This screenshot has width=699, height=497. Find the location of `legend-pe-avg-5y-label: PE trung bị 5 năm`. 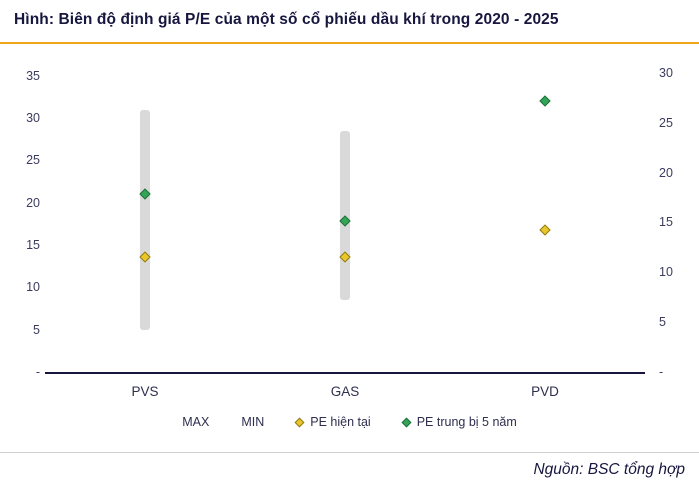

legend-pe-avg-5y-label: PE trung bị 5 năm is located at coordinates (466, 422).